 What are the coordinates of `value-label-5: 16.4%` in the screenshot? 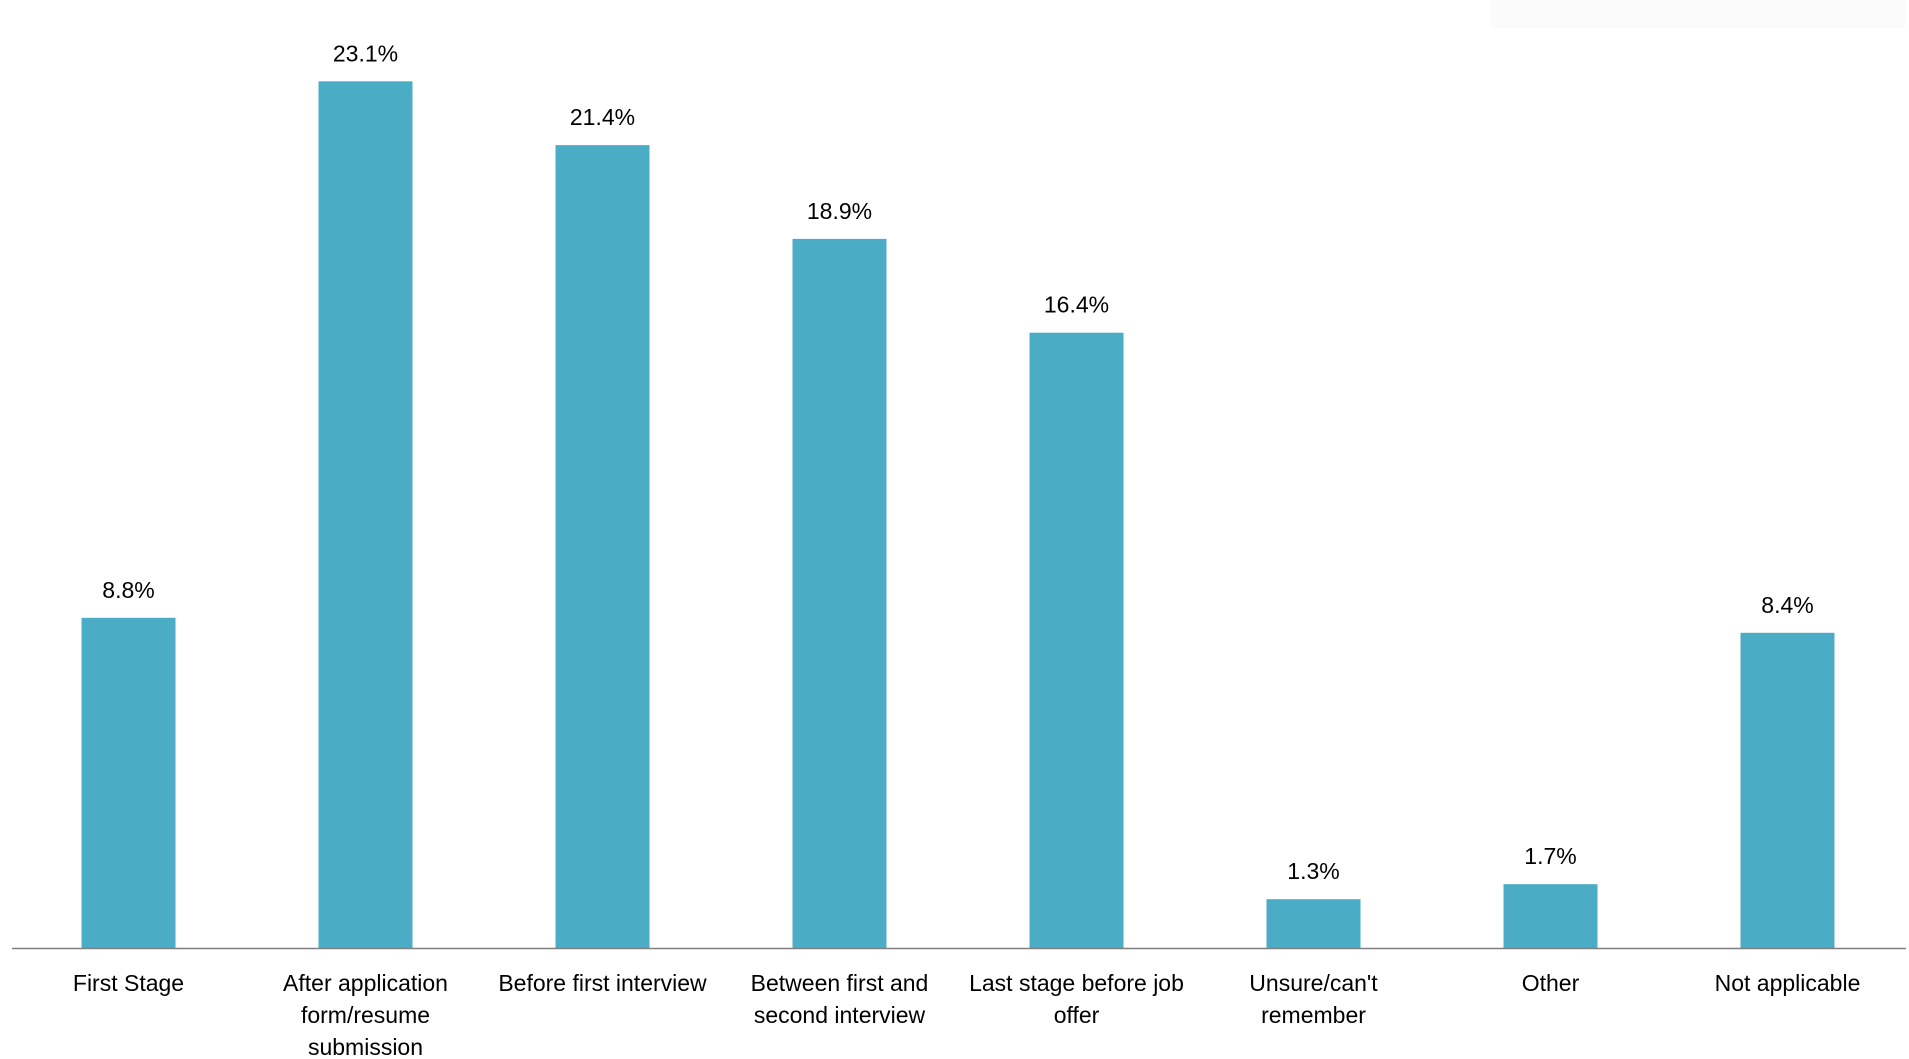 It's located at (1076, 305).